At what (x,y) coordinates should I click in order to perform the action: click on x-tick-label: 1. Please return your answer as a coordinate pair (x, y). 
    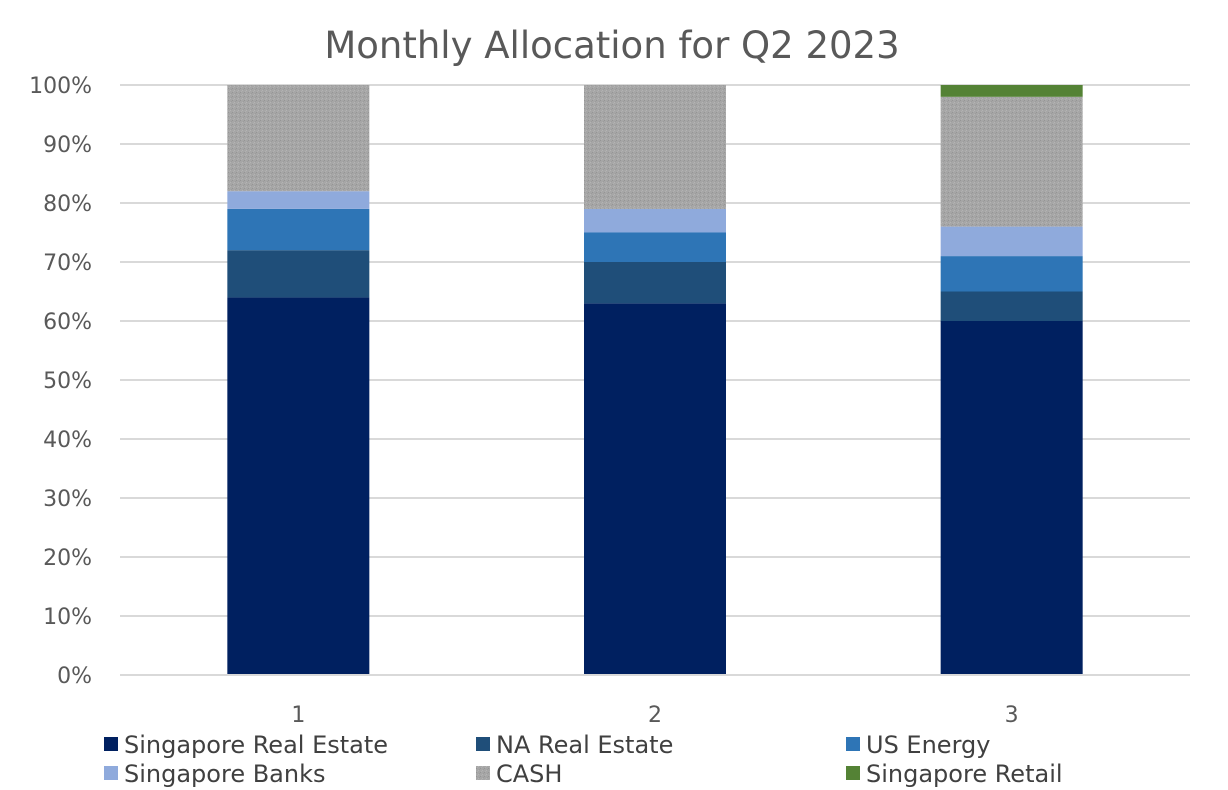
    Looking at the image, I should click on (298, 715).